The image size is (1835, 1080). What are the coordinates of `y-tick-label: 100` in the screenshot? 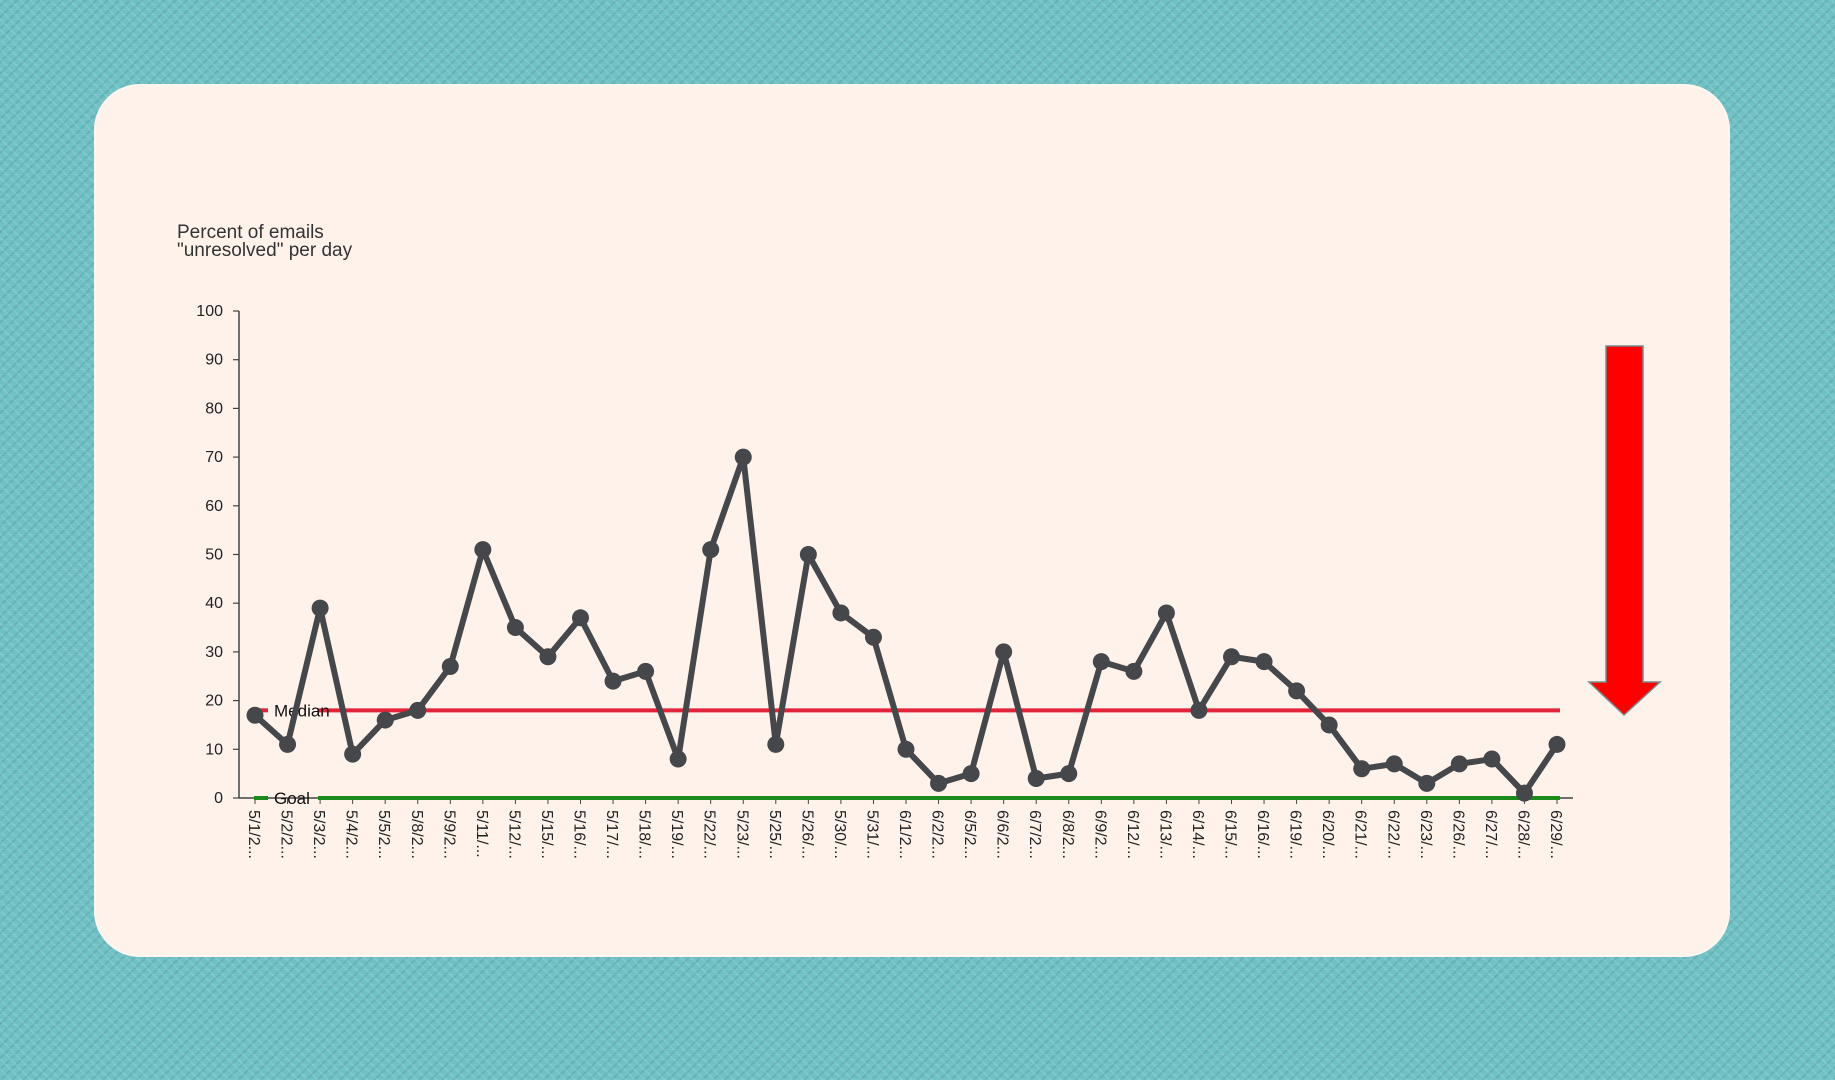 It's located at (209, 311).